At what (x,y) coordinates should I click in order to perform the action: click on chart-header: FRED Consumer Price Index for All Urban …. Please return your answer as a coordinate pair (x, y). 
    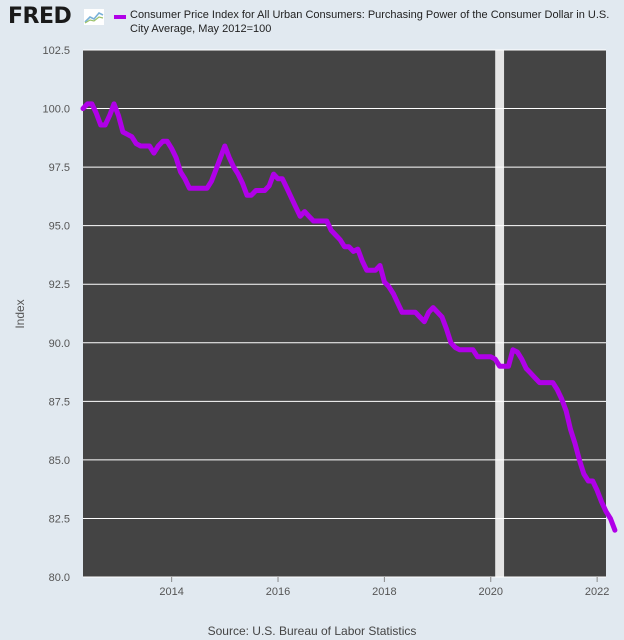
    Looking at the image, I should click on (312, 22).